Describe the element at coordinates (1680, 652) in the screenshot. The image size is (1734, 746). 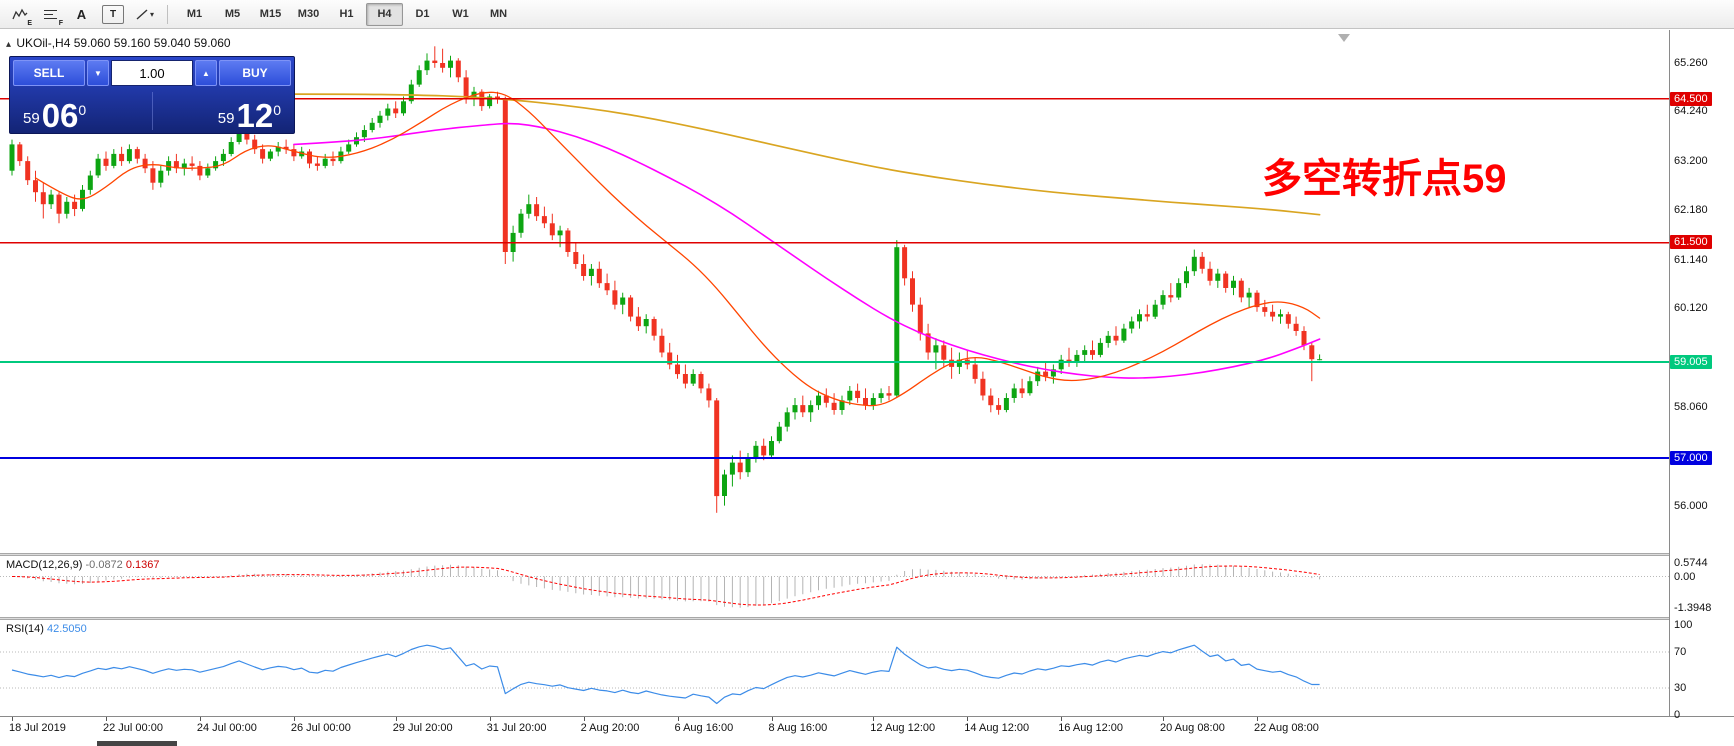
I see `rsi-scale-label: 70` at that location.